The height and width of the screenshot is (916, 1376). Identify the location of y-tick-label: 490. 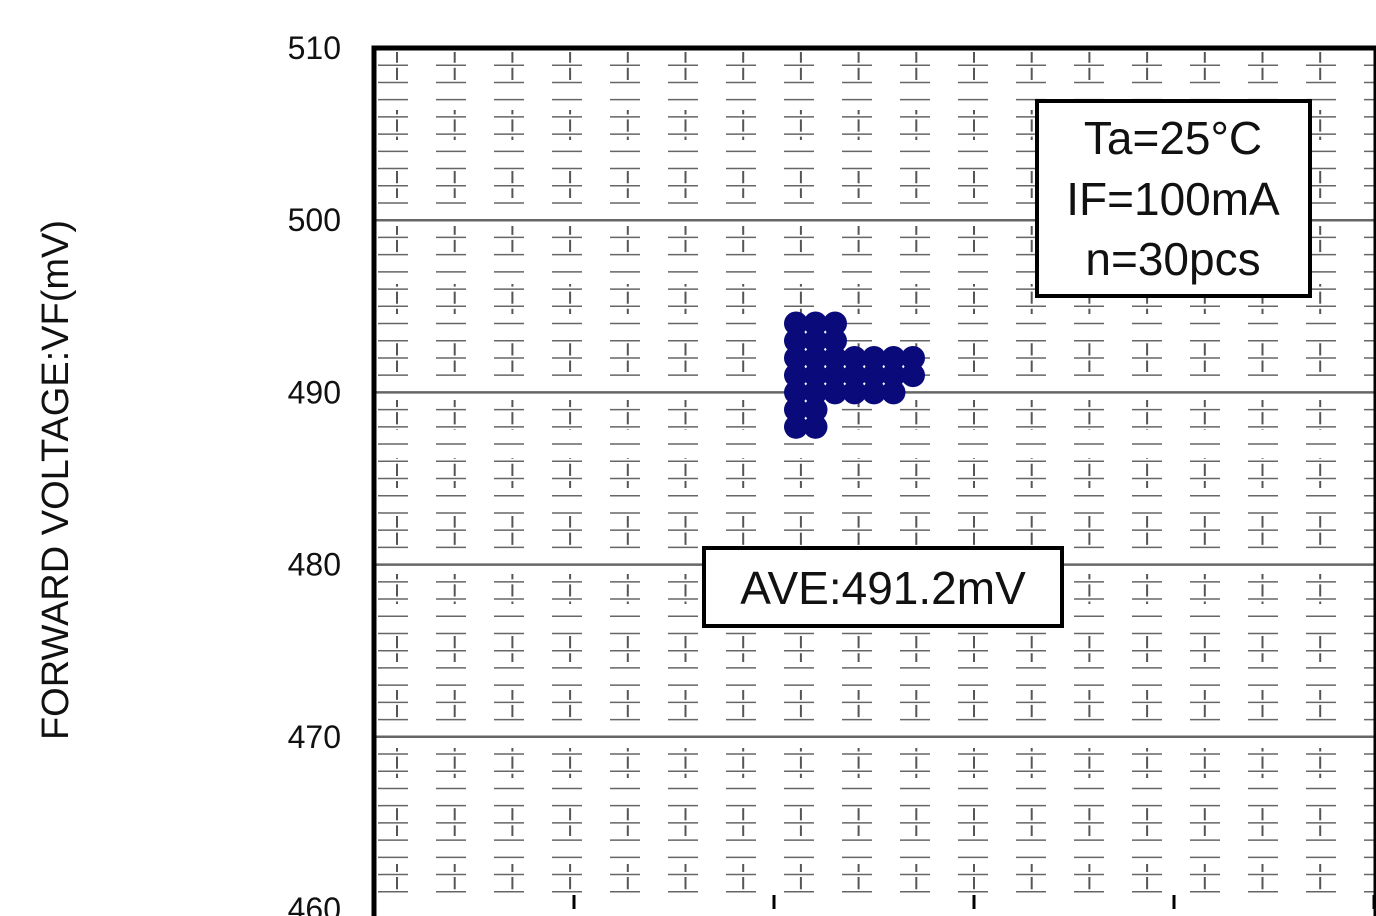
(314, 392).